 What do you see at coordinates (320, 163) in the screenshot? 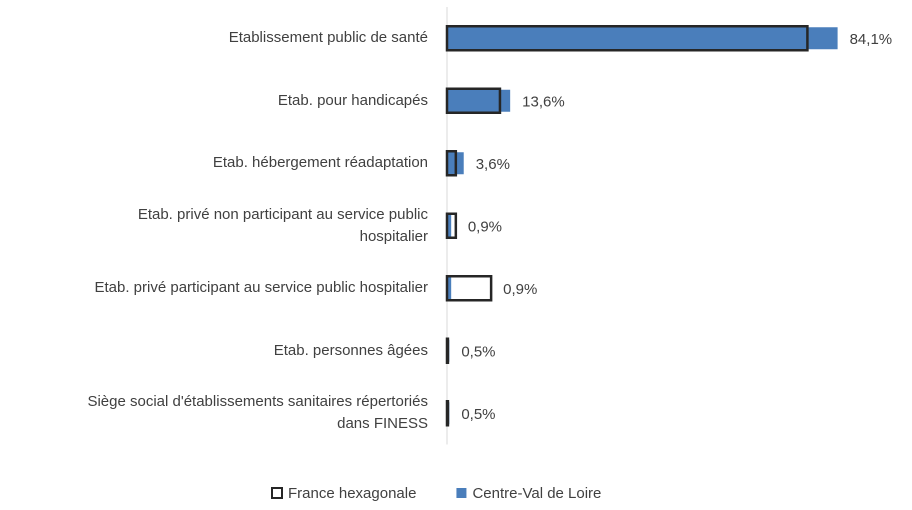
I see `category-label: Etab. hébergement réadaptation` at bounding box center [320, 163].